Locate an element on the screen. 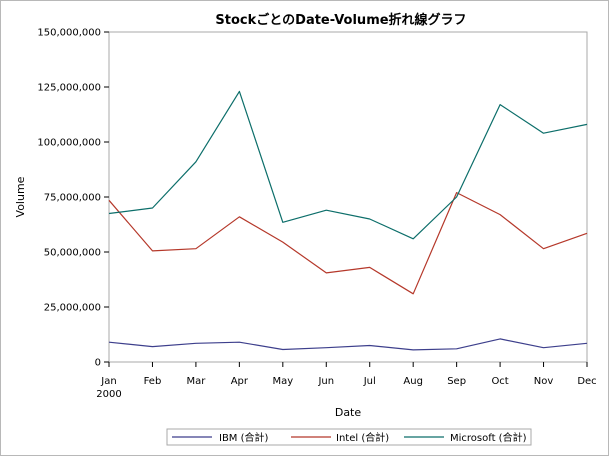 This screenshot has height=456, width=609. legend-label-intel: Intel (合計) is located at coordinates (362, 437).